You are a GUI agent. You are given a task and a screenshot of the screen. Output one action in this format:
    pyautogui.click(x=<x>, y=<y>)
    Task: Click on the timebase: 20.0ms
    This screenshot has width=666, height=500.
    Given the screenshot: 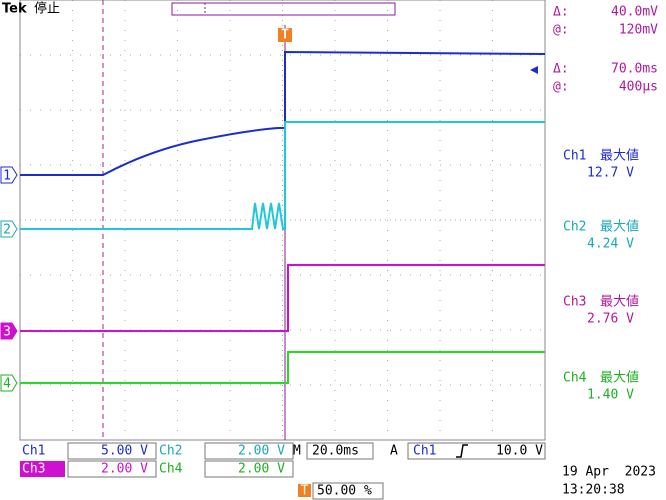 What is the action you would take?
    pyautogui.click(x=335, y=451)
    